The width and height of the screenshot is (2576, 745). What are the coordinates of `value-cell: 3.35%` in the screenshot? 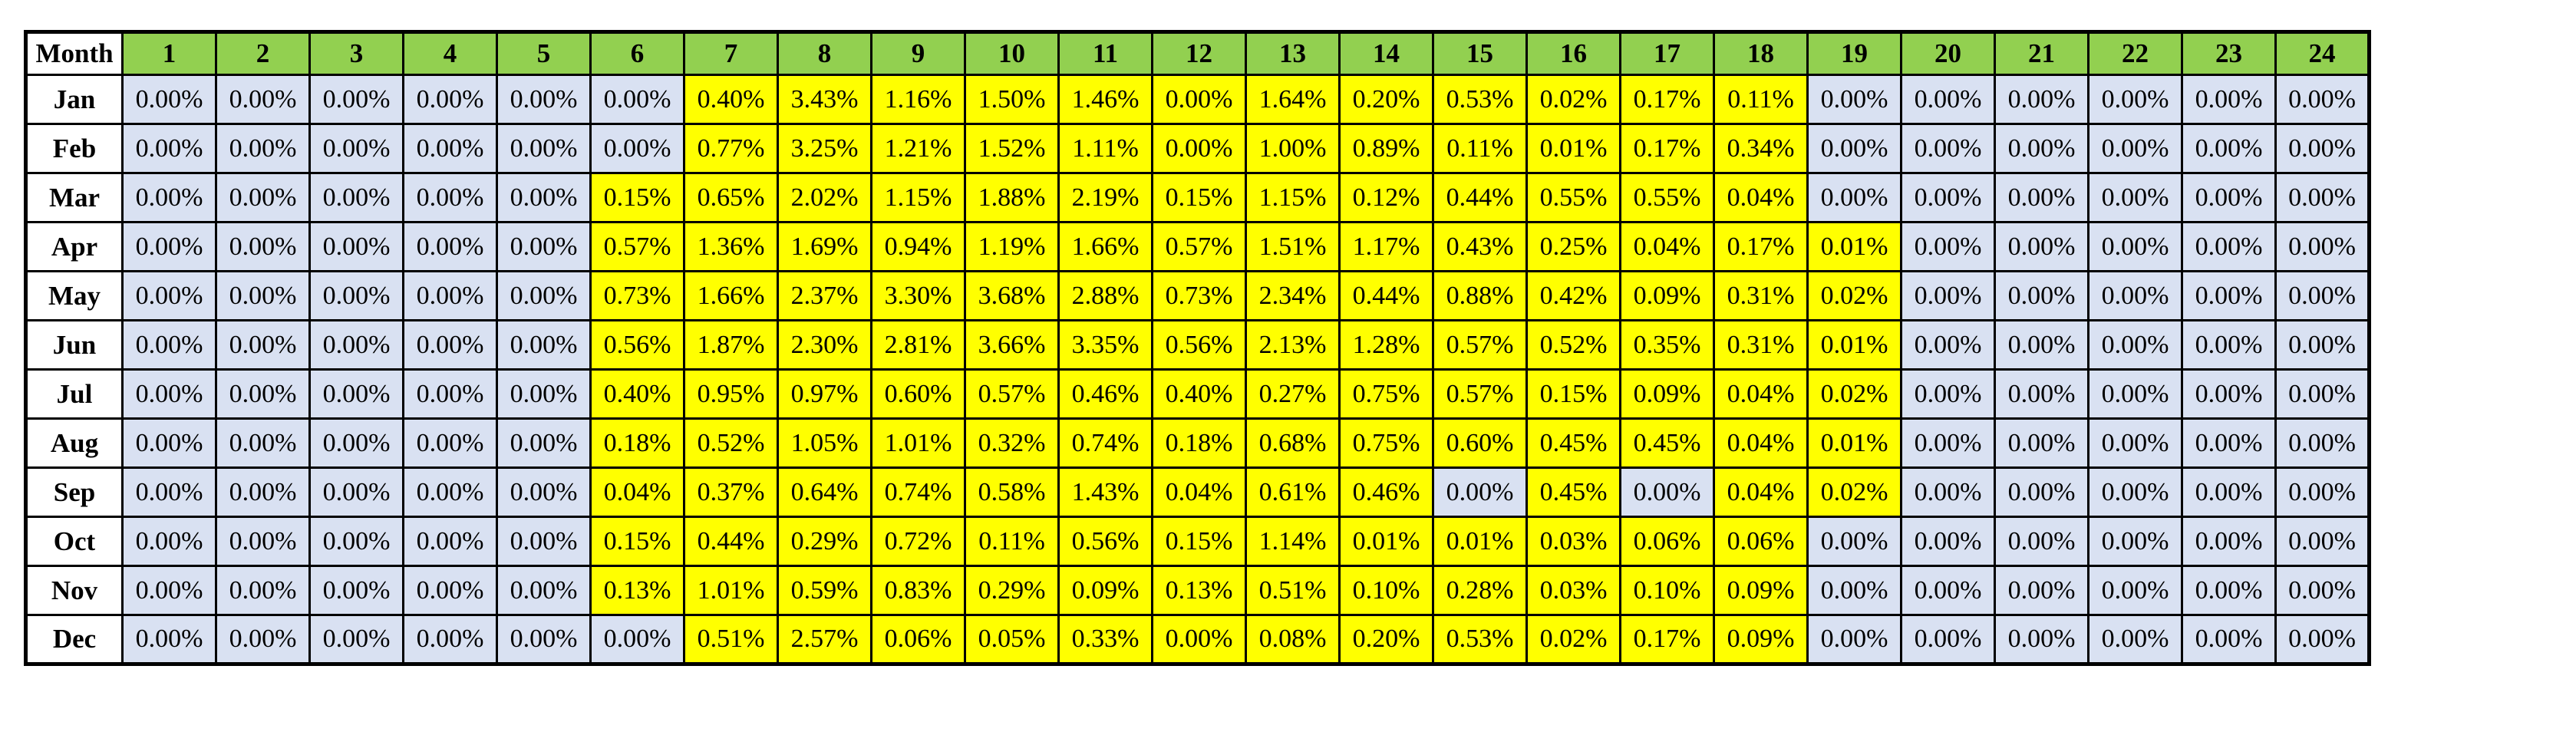 It's located at (1105, 345).